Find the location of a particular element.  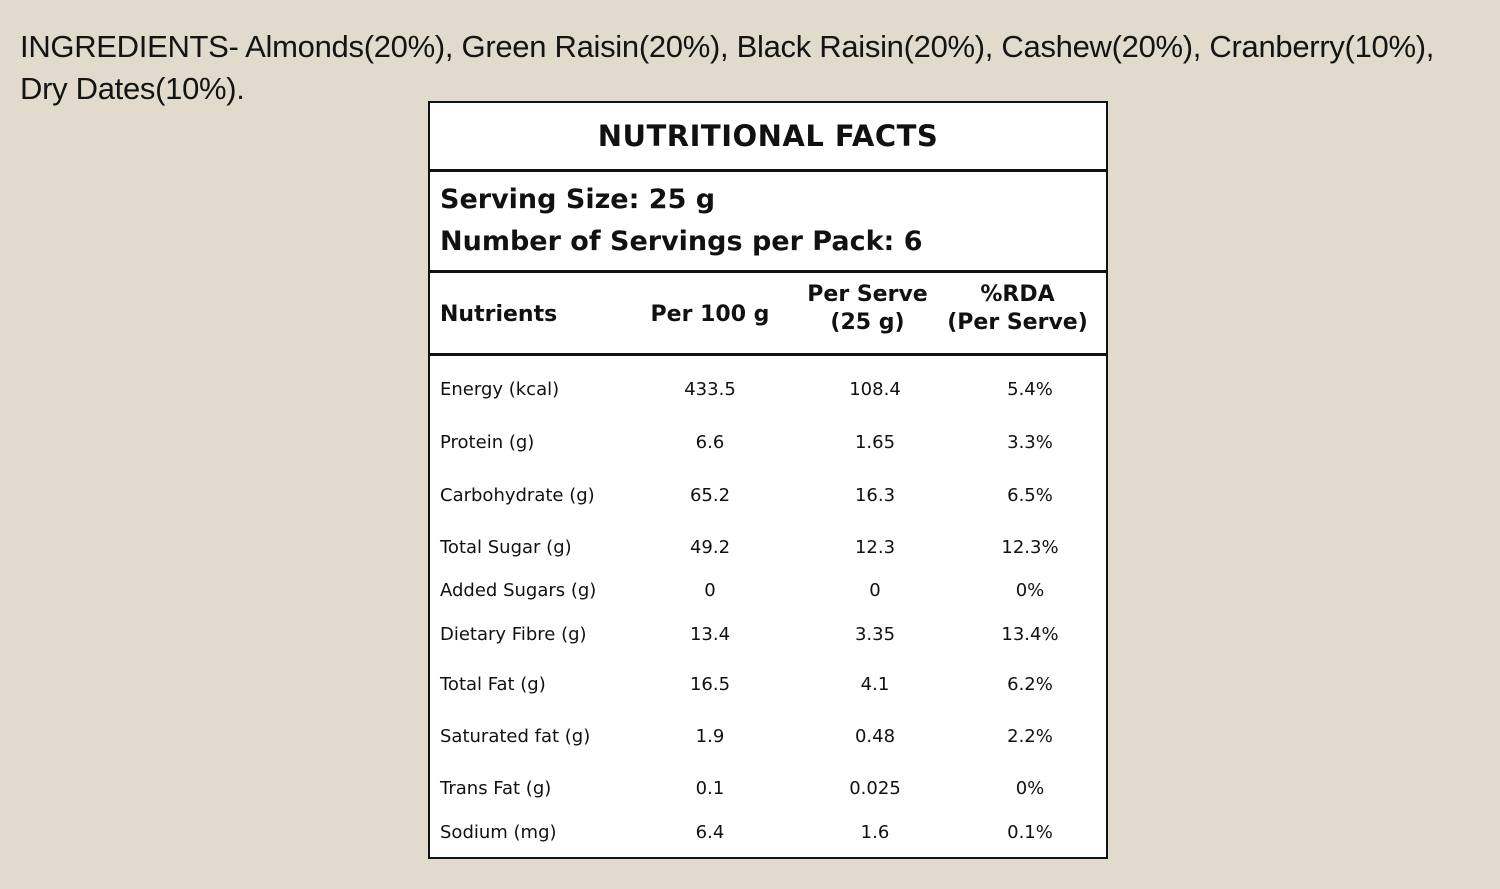

per-serve-value: 4.1 is located at coordinates (875, 684).